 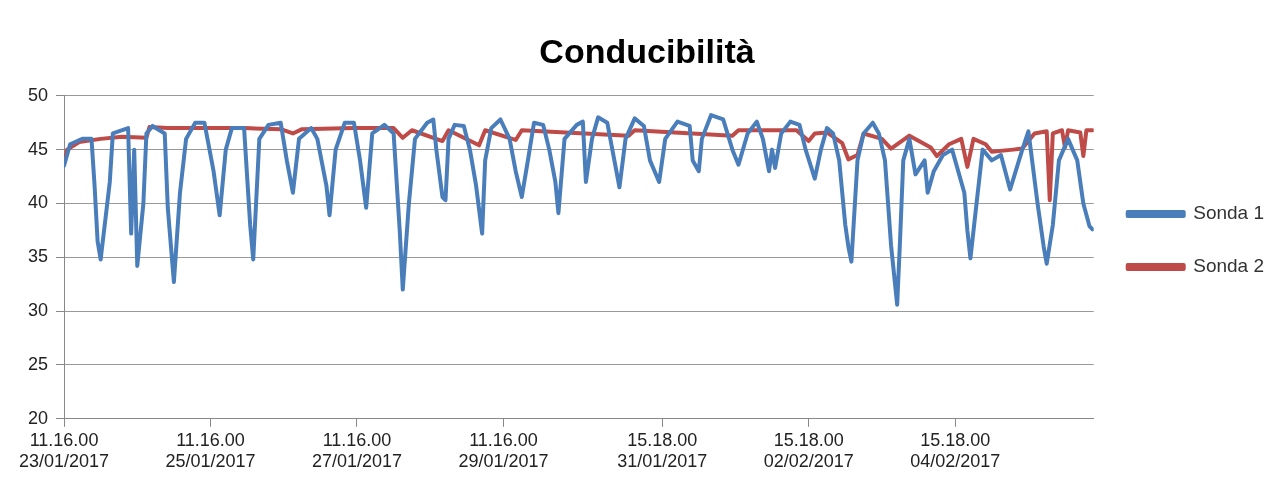 I want to click on legend-label: Sonda 2, so click(x=1229, y=266).